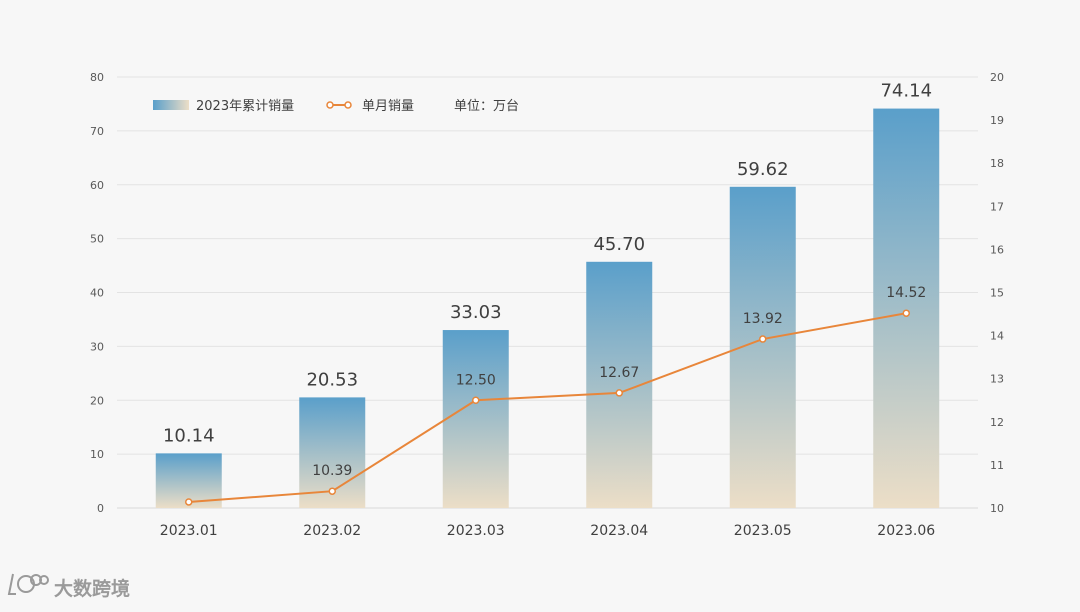 Image resolution: width=1080 pixels, height=612 pixels. What do you see at coordinates (619, 244) in the screenshot?
I see `bar-value-label: 45.70` at bounding box center [619, 244].